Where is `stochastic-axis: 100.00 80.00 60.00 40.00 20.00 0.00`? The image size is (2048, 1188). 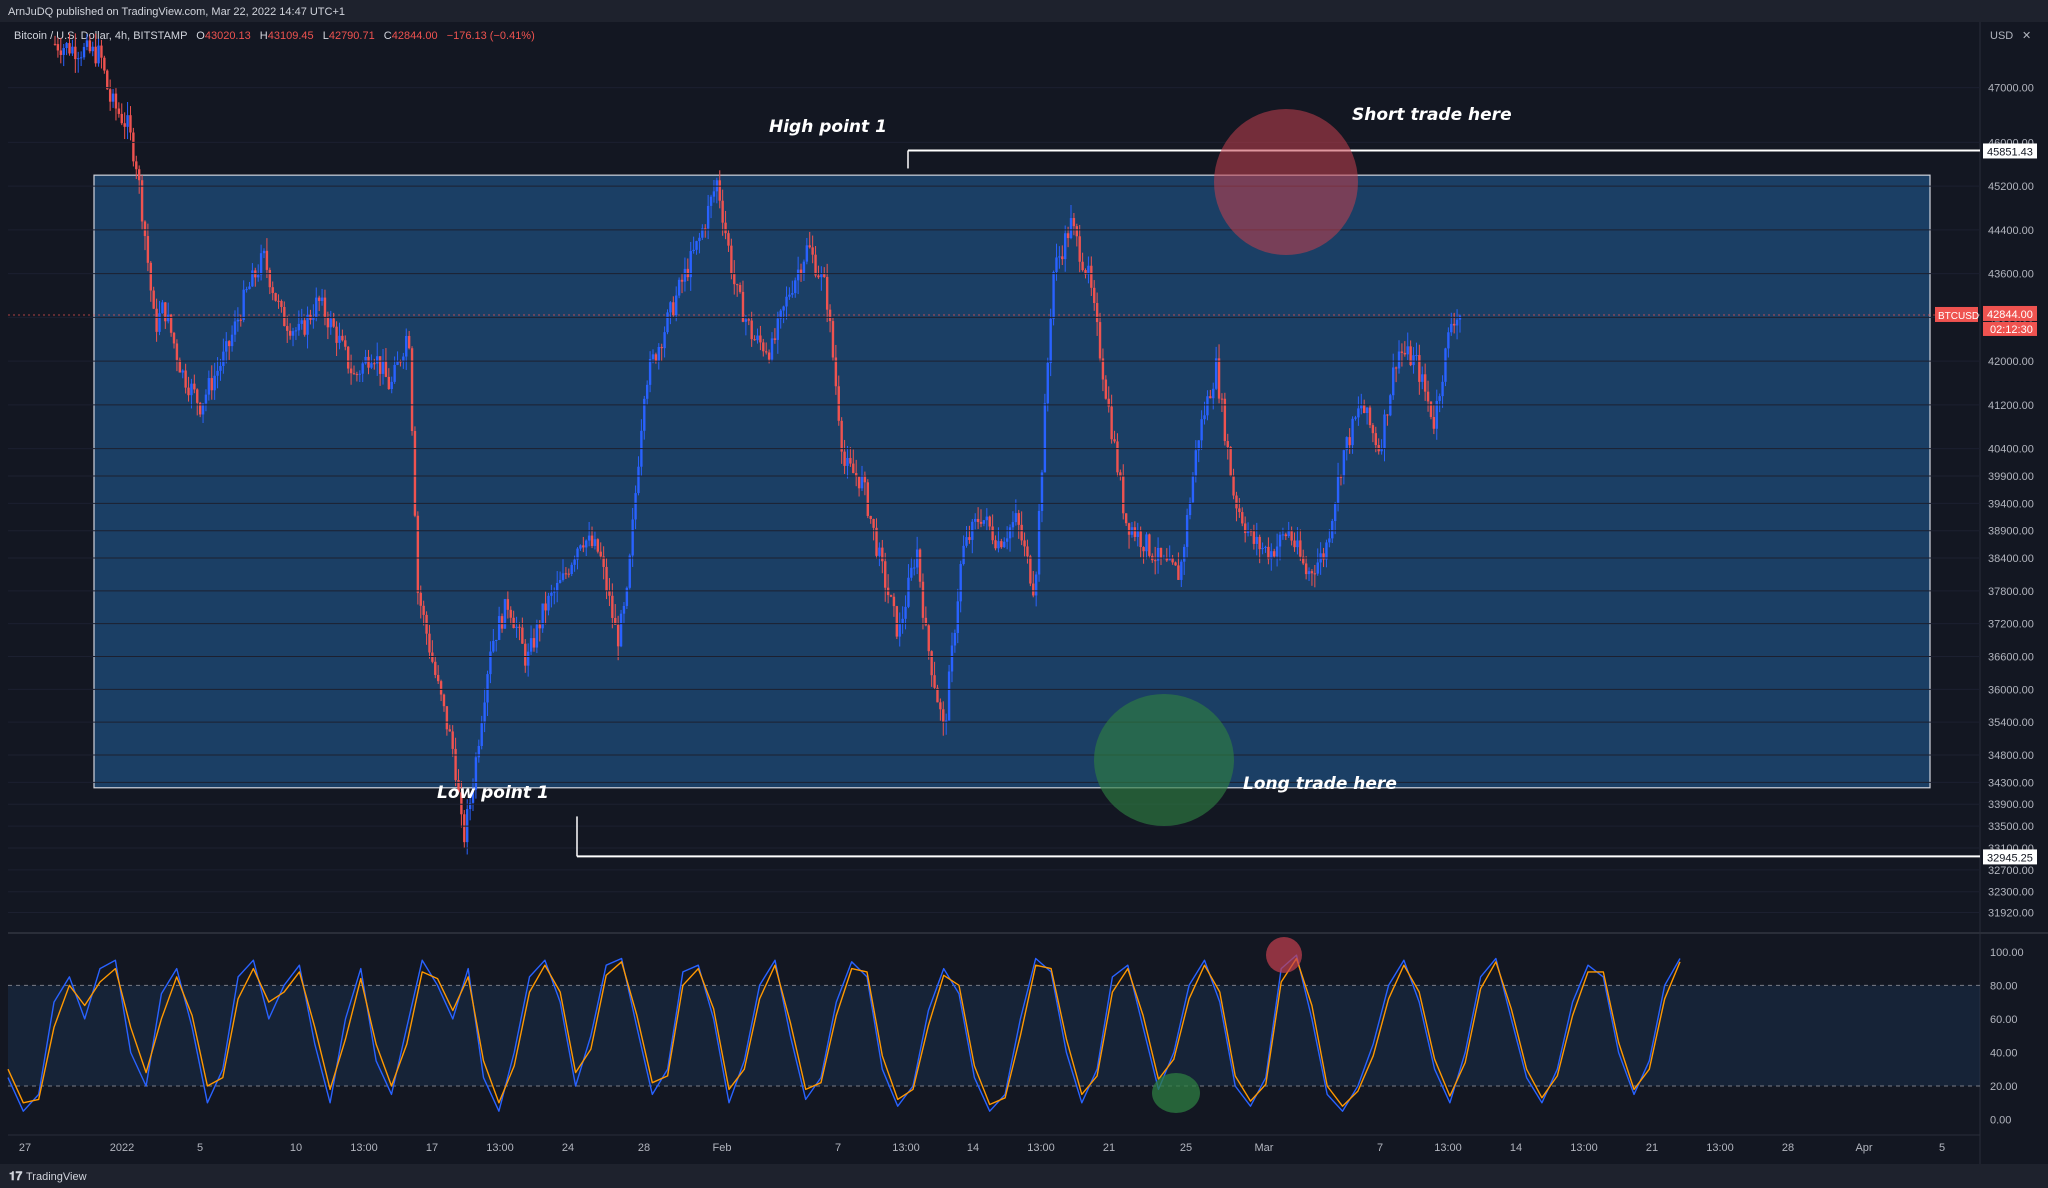
stochastic-axis: 100.00 80.00 60.00 40.00 20.00 0.00 is located at coordinates (2007, 1037).